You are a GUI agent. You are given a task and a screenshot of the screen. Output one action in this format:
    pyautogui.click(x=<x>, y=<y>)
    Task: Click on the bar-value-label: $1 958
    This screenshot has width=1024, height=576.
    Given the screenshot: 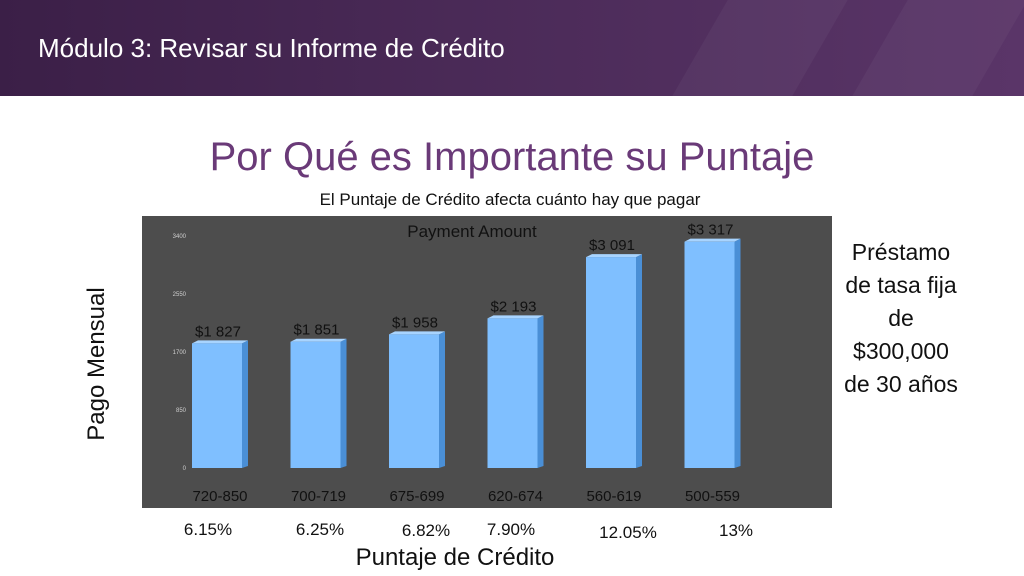 What is the action you would take?
    pyautogui.click(x=415, y=322)
    